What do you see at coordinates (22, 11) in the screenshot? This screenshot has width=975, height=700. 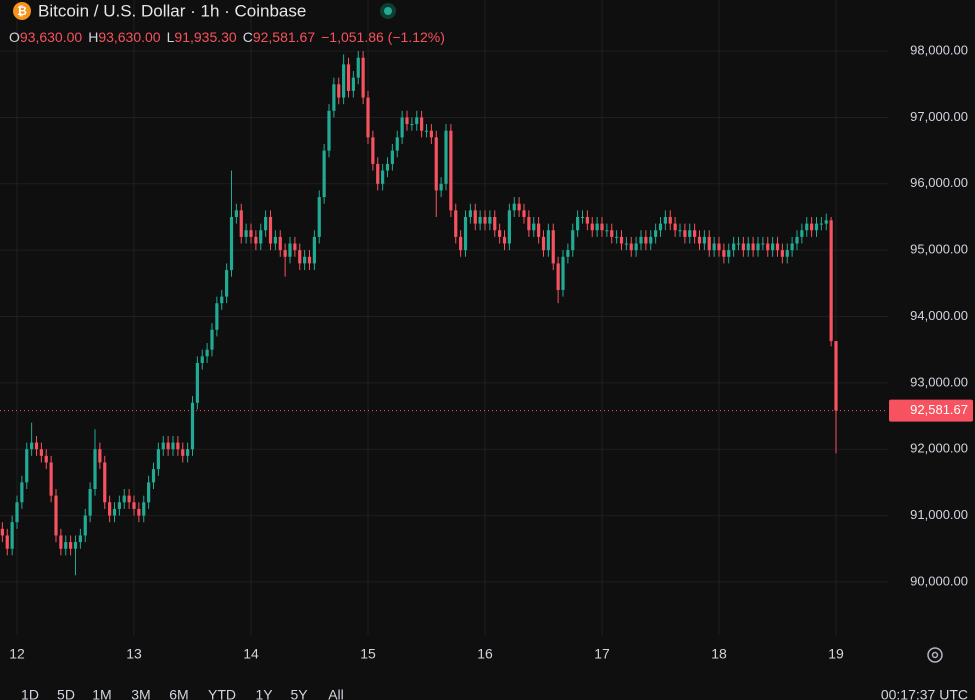 I see `bitcoin-icon-glyph: ₿` at bounding box center [22, 11].